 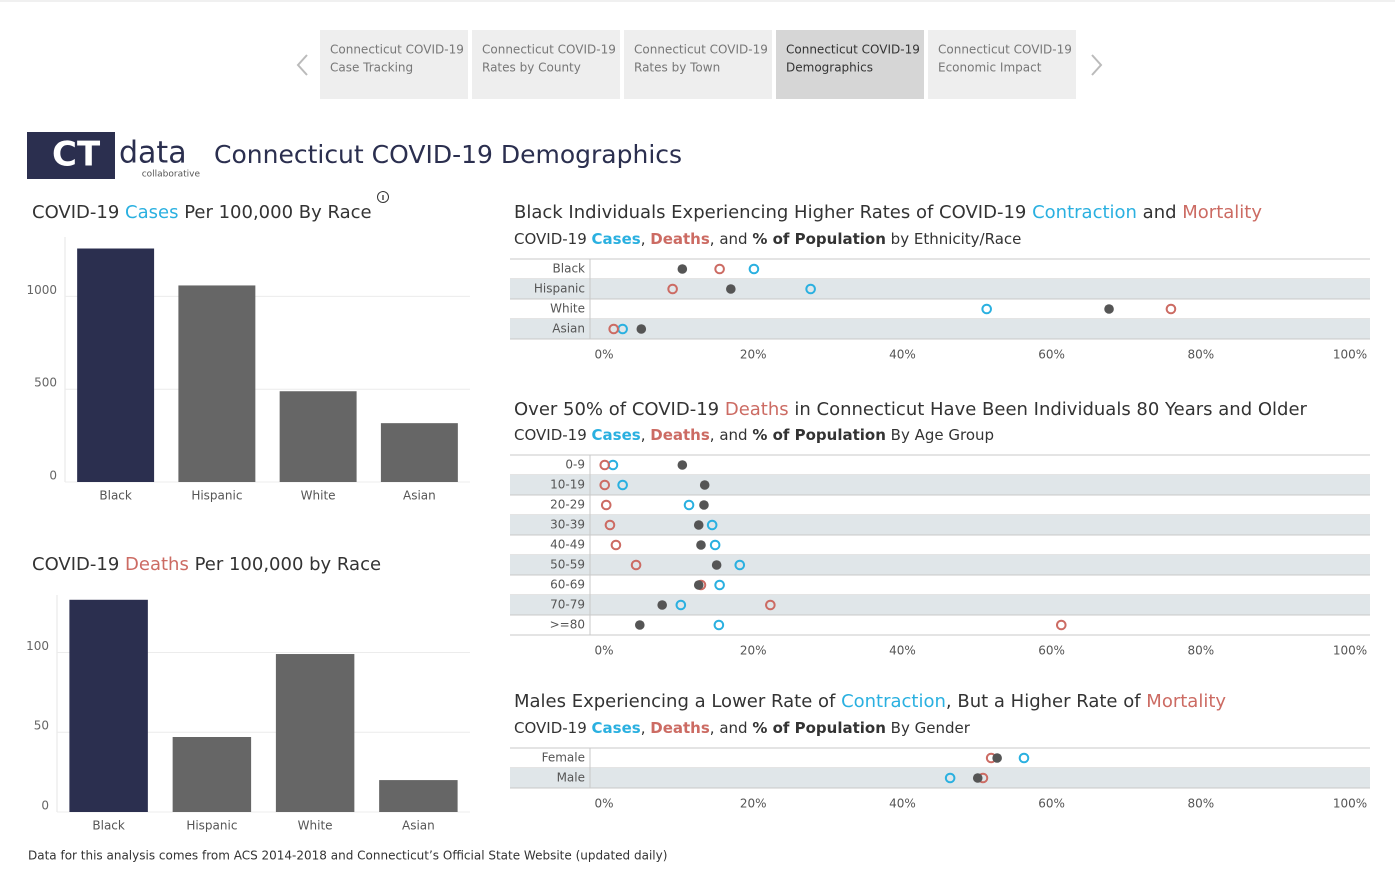 What do you see at coordinates (171, 175) in the screenshot?
I see `logo-tagline: collaborative` at bounding box center [171, 175].